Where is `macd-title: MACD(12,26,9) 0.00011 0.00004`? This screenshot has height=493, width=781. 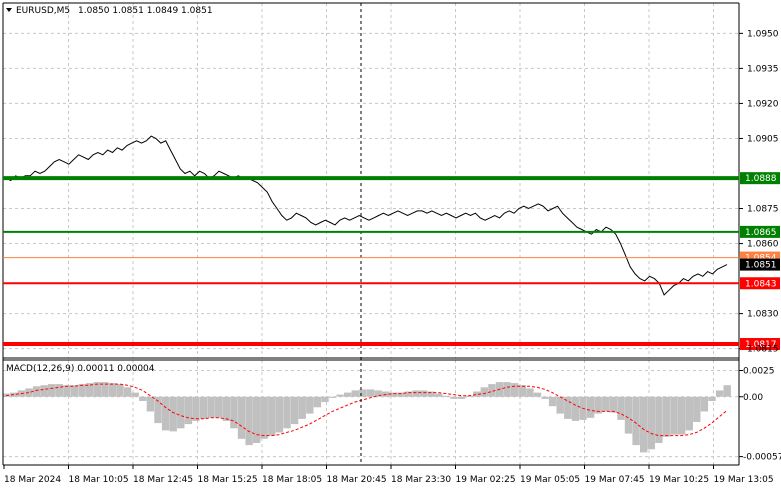
macd-title: MACD(12,26,9) 0.00011 0.00004 is located at coordinates (80, 369).